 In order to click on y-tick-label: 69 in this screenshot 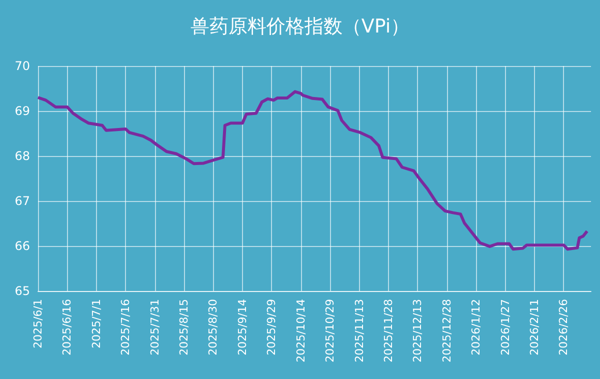, I will do `click(22, 111)`.